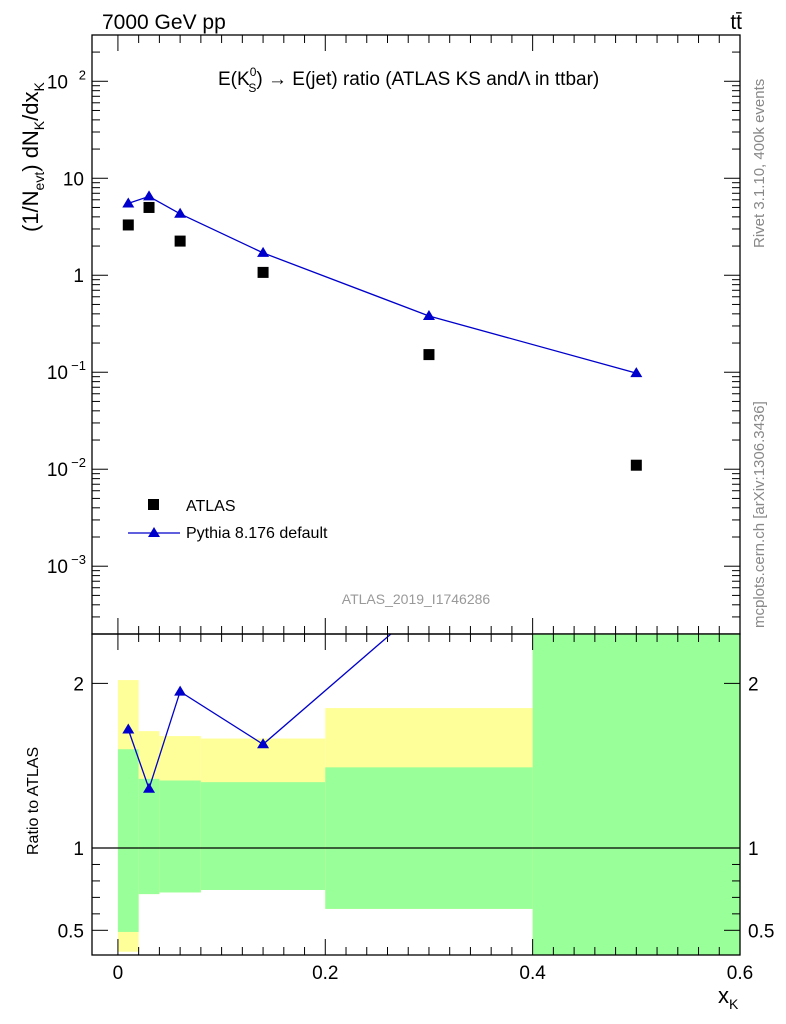 Image resolution: width=786 pixels, height=1024 pixels. Describe the element at coordinates (78, 462) in the screenshot. I see `main-ytick-exponent: −2` at that location.